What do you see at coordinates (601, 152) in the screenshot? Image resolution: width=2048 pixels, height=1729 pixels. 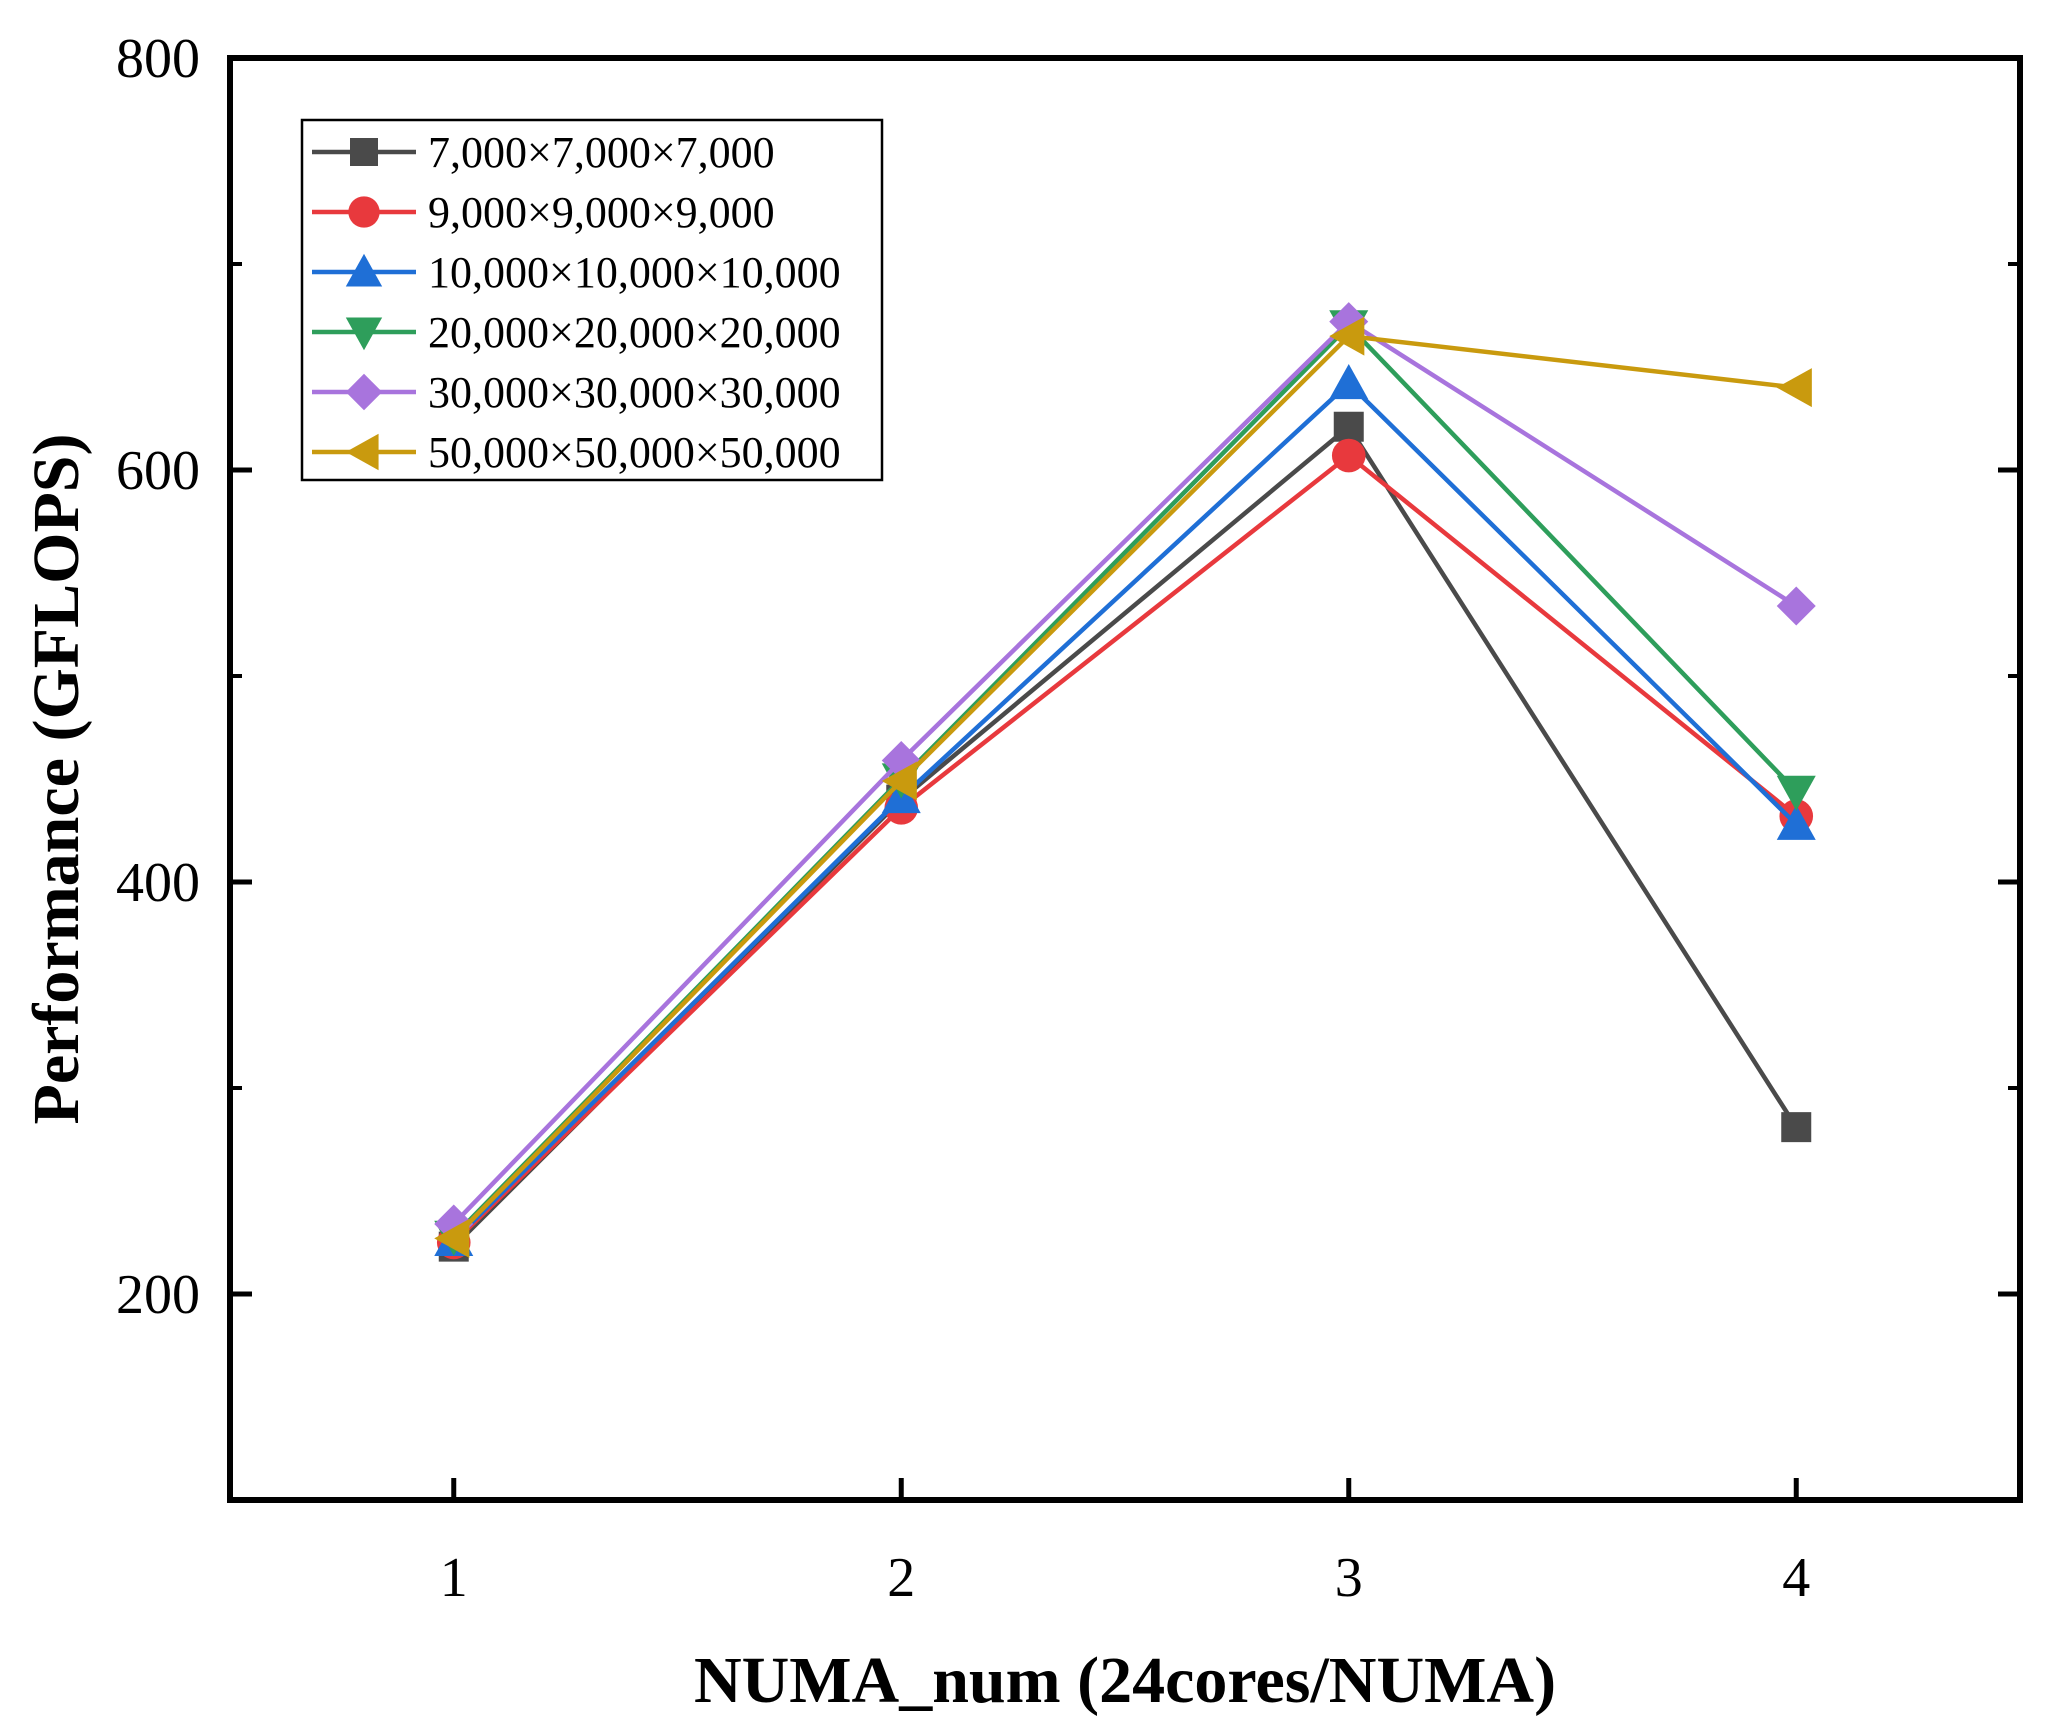 I see `legend-label: 7,000×7,000×7,000` at bounding box center [601, 152].